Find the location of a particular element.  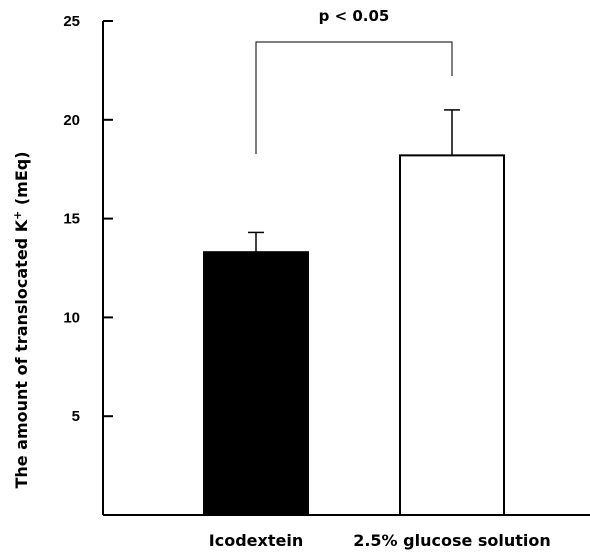

y-axis-title: The amount of translocated K+ (mEq) is located at coordinates (21, 319).